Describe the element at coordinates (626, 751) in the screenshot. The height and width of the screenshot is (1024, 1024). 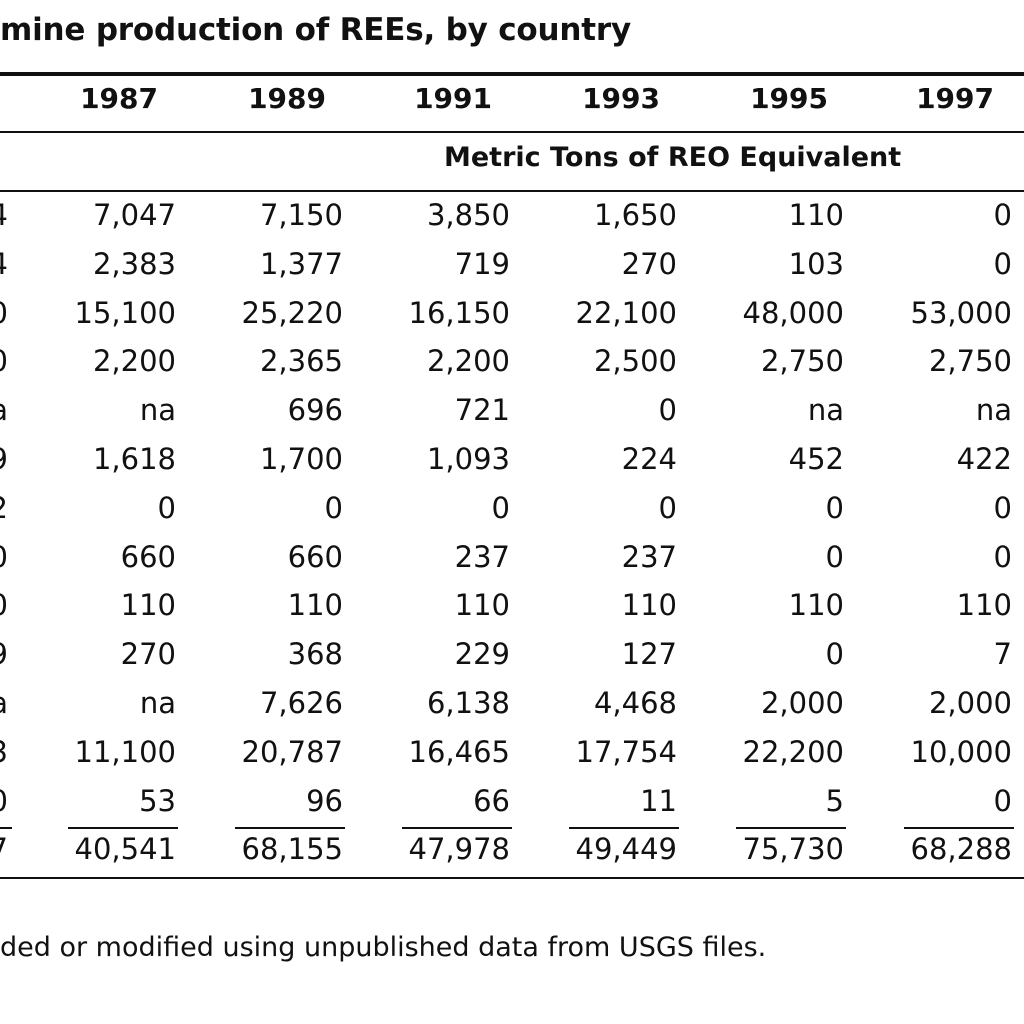
I see `table-cell: 17,754` at that location.